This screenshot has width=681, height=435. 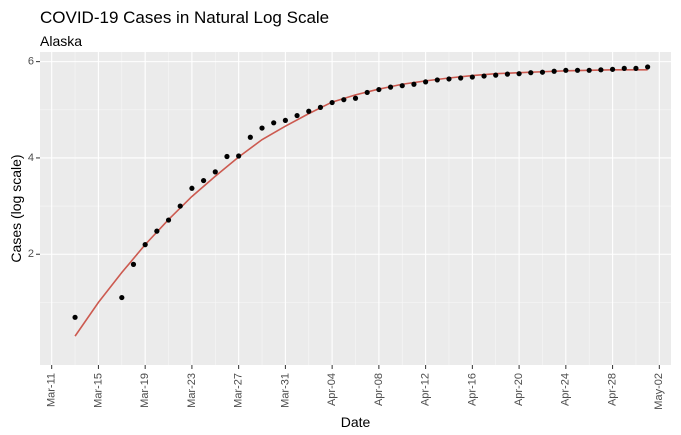 What do you see at coordinates (16, 208) in the screenshot?
I see `y-axis-label: Cases (log scale)` at bounding box center [16, 208].